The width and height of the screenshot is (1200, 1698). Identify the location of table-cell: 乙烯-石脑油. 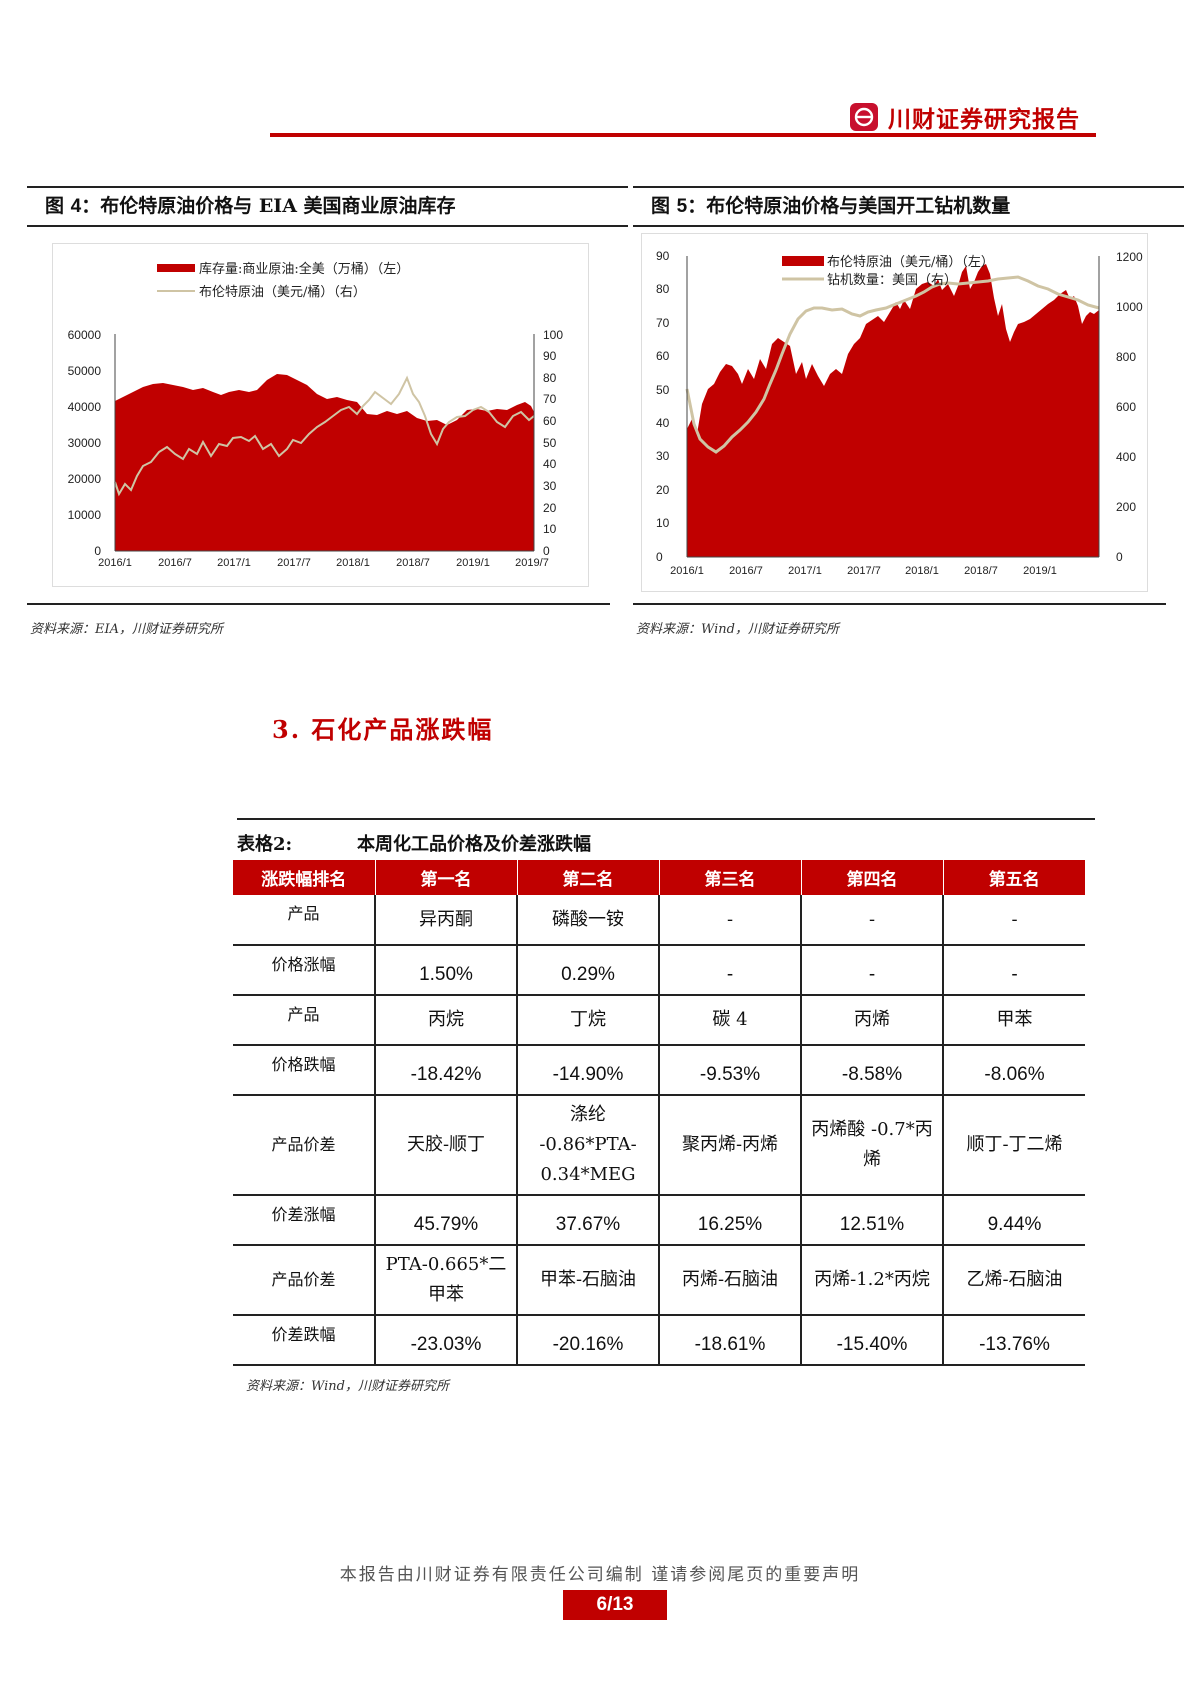
(1013, 1280).